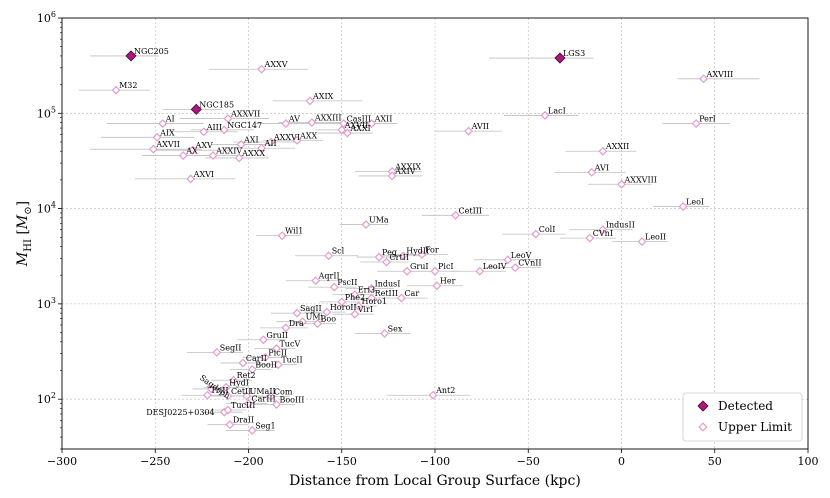 Image resolution: width=830 pixels, height=498 pixels. I want to click on point-seg1, so click(252, 430).